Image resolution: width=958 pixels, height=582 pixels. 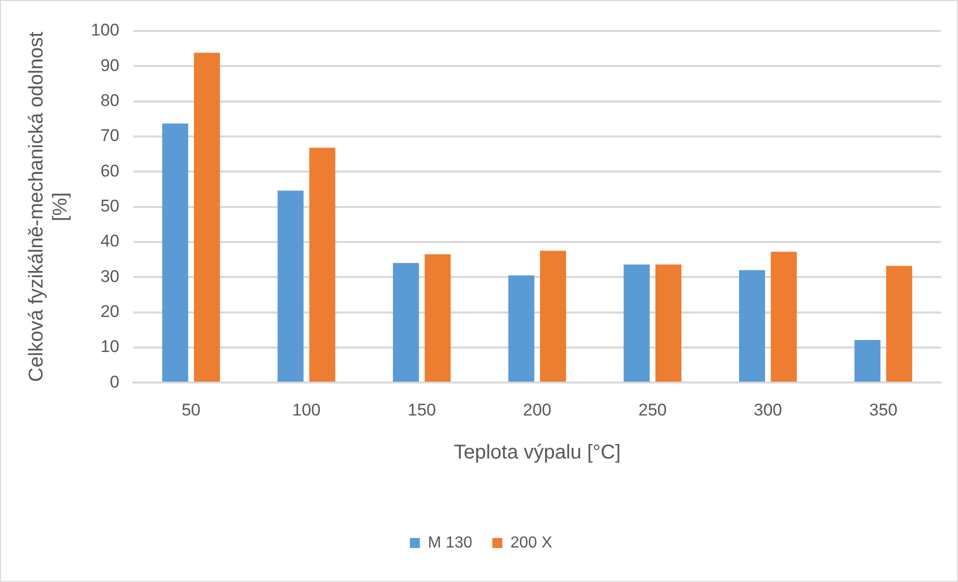 What do you see at coordinates (105, 30) in the screenshot?
I see `y-tick-label: 100` at bounding box center [105, 30].